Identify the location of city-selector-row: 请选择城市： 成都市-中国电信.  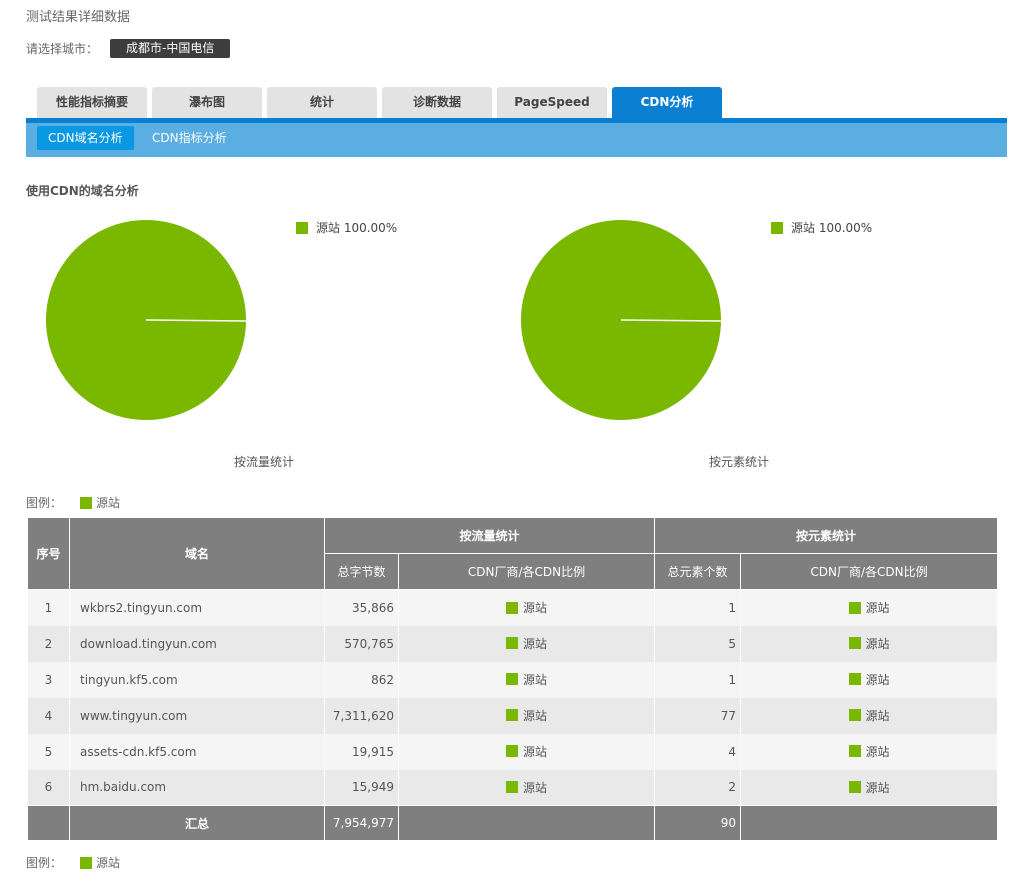
(128, 48).